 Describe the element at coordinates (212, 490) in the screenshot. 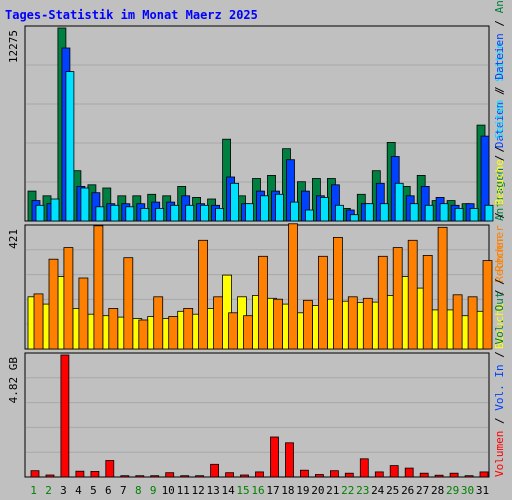

I see `x-tick-label-day-13: 13` at that location.